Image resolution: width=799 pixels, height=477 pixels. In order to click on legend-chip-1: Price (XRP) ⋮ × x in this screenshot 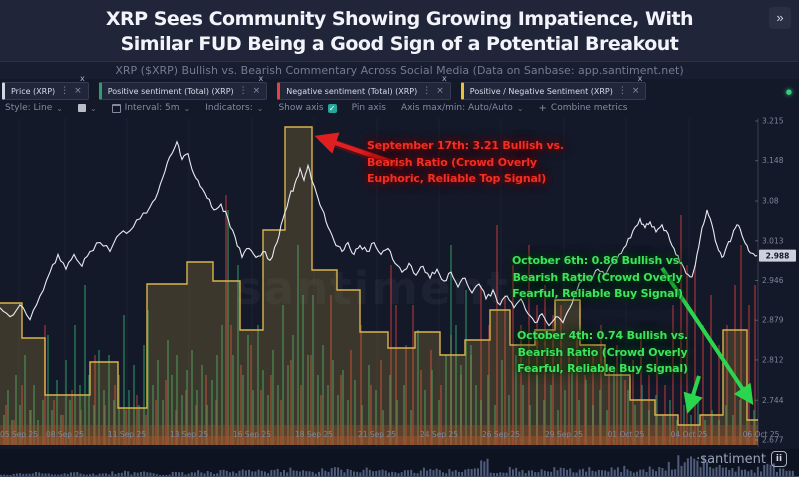, I will do `click(45, 87)`.